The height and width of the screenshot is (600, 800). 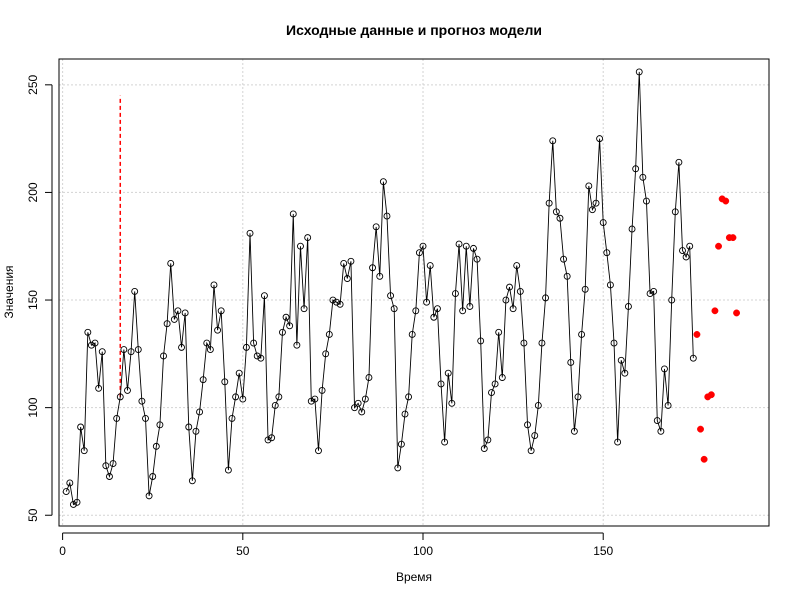 What do you see at coordinates (33, 192) in the screenshot?
I see `y-tick-label: 200` at bounding box center [33, 192].